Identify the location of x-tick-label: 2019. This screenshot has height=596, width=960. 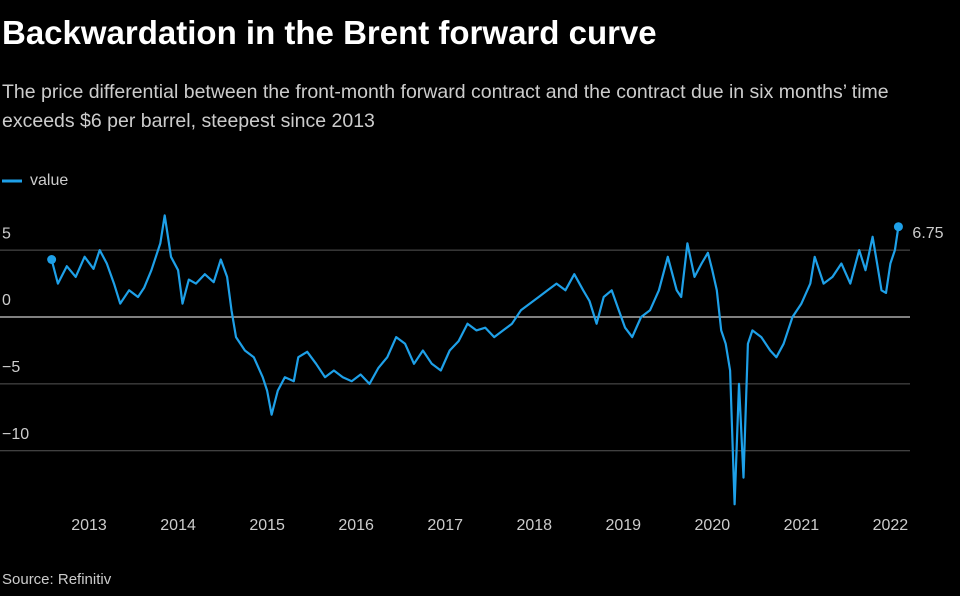
(623, 525).